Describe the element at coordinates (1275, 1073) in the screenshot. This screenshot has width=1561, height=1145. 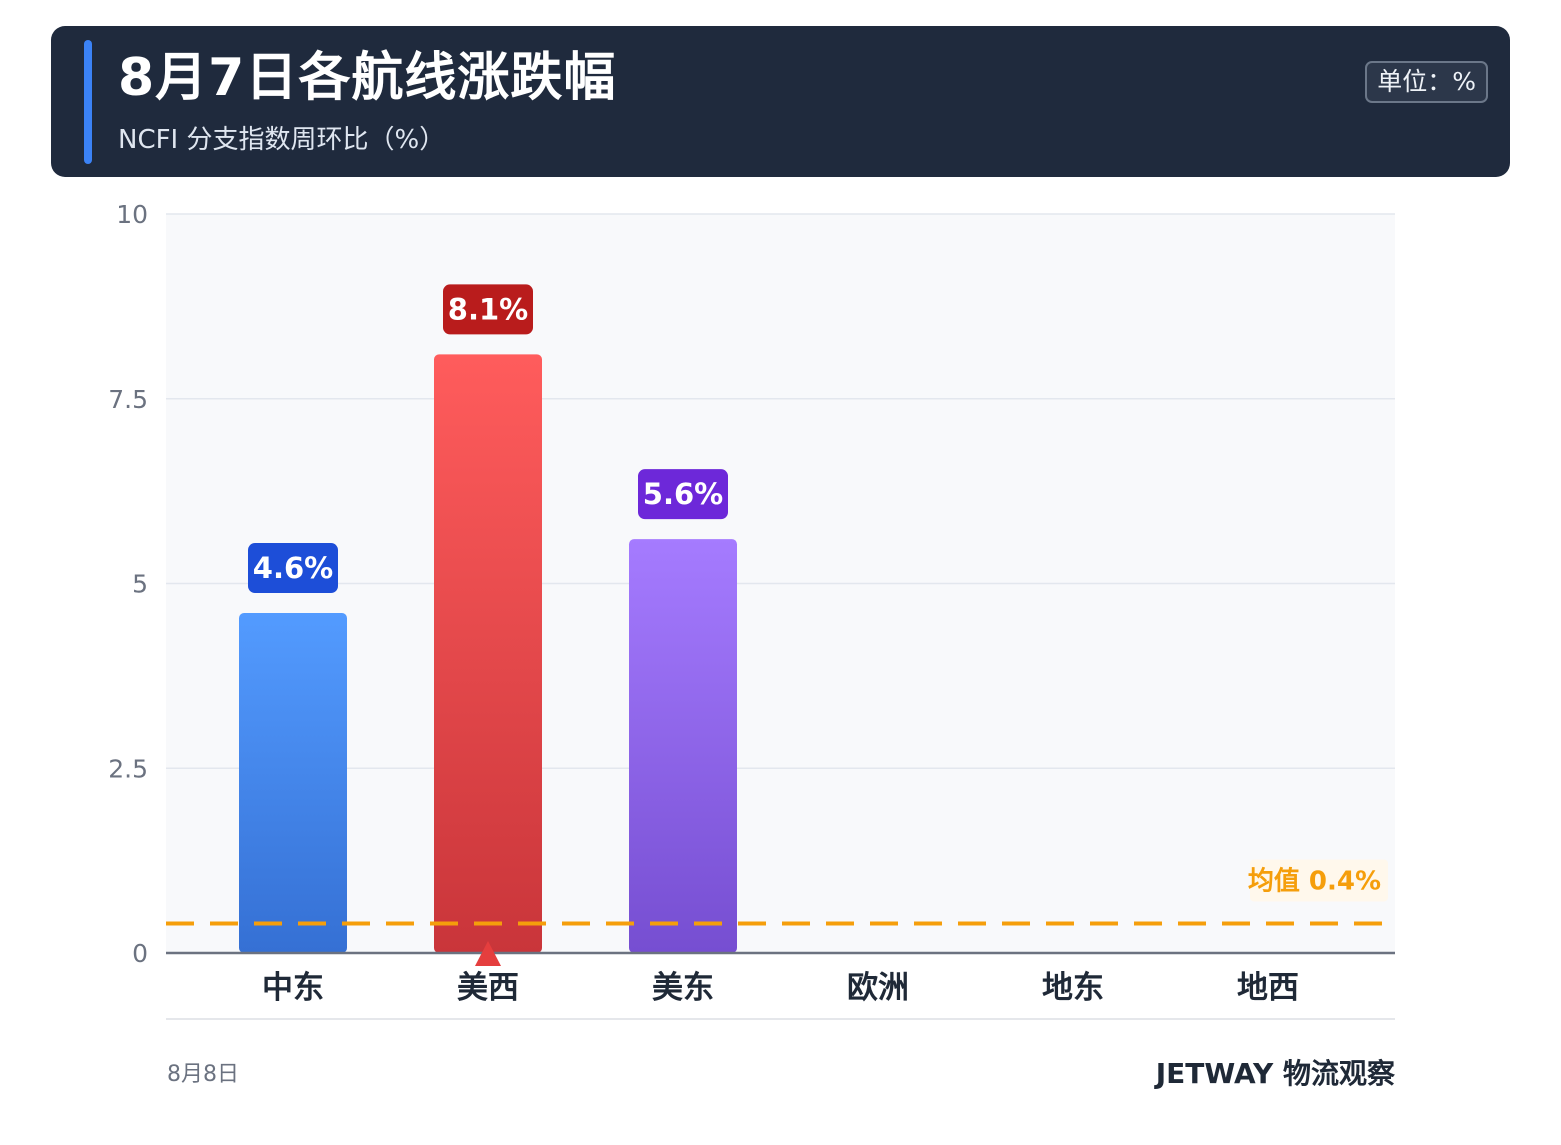
I see `footer-brand: JETWAY 物流观察` at that location.